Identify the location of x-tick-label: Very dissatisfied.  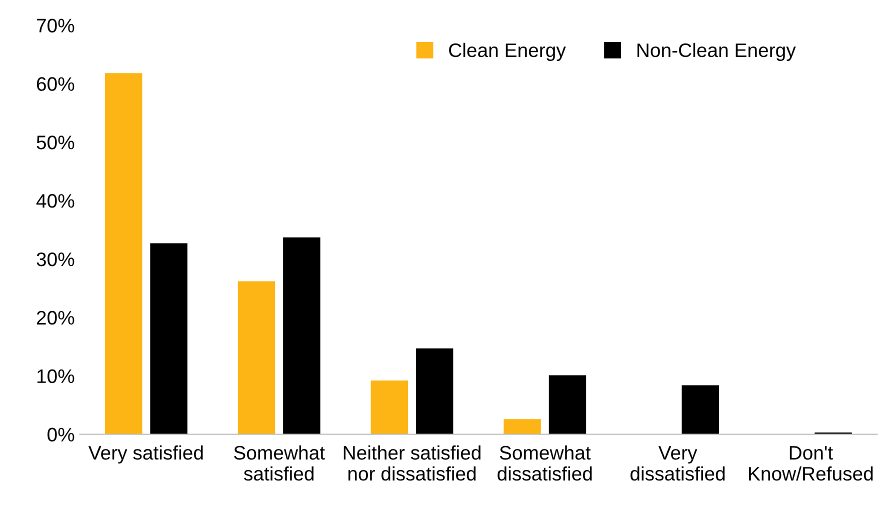
(677, 463).